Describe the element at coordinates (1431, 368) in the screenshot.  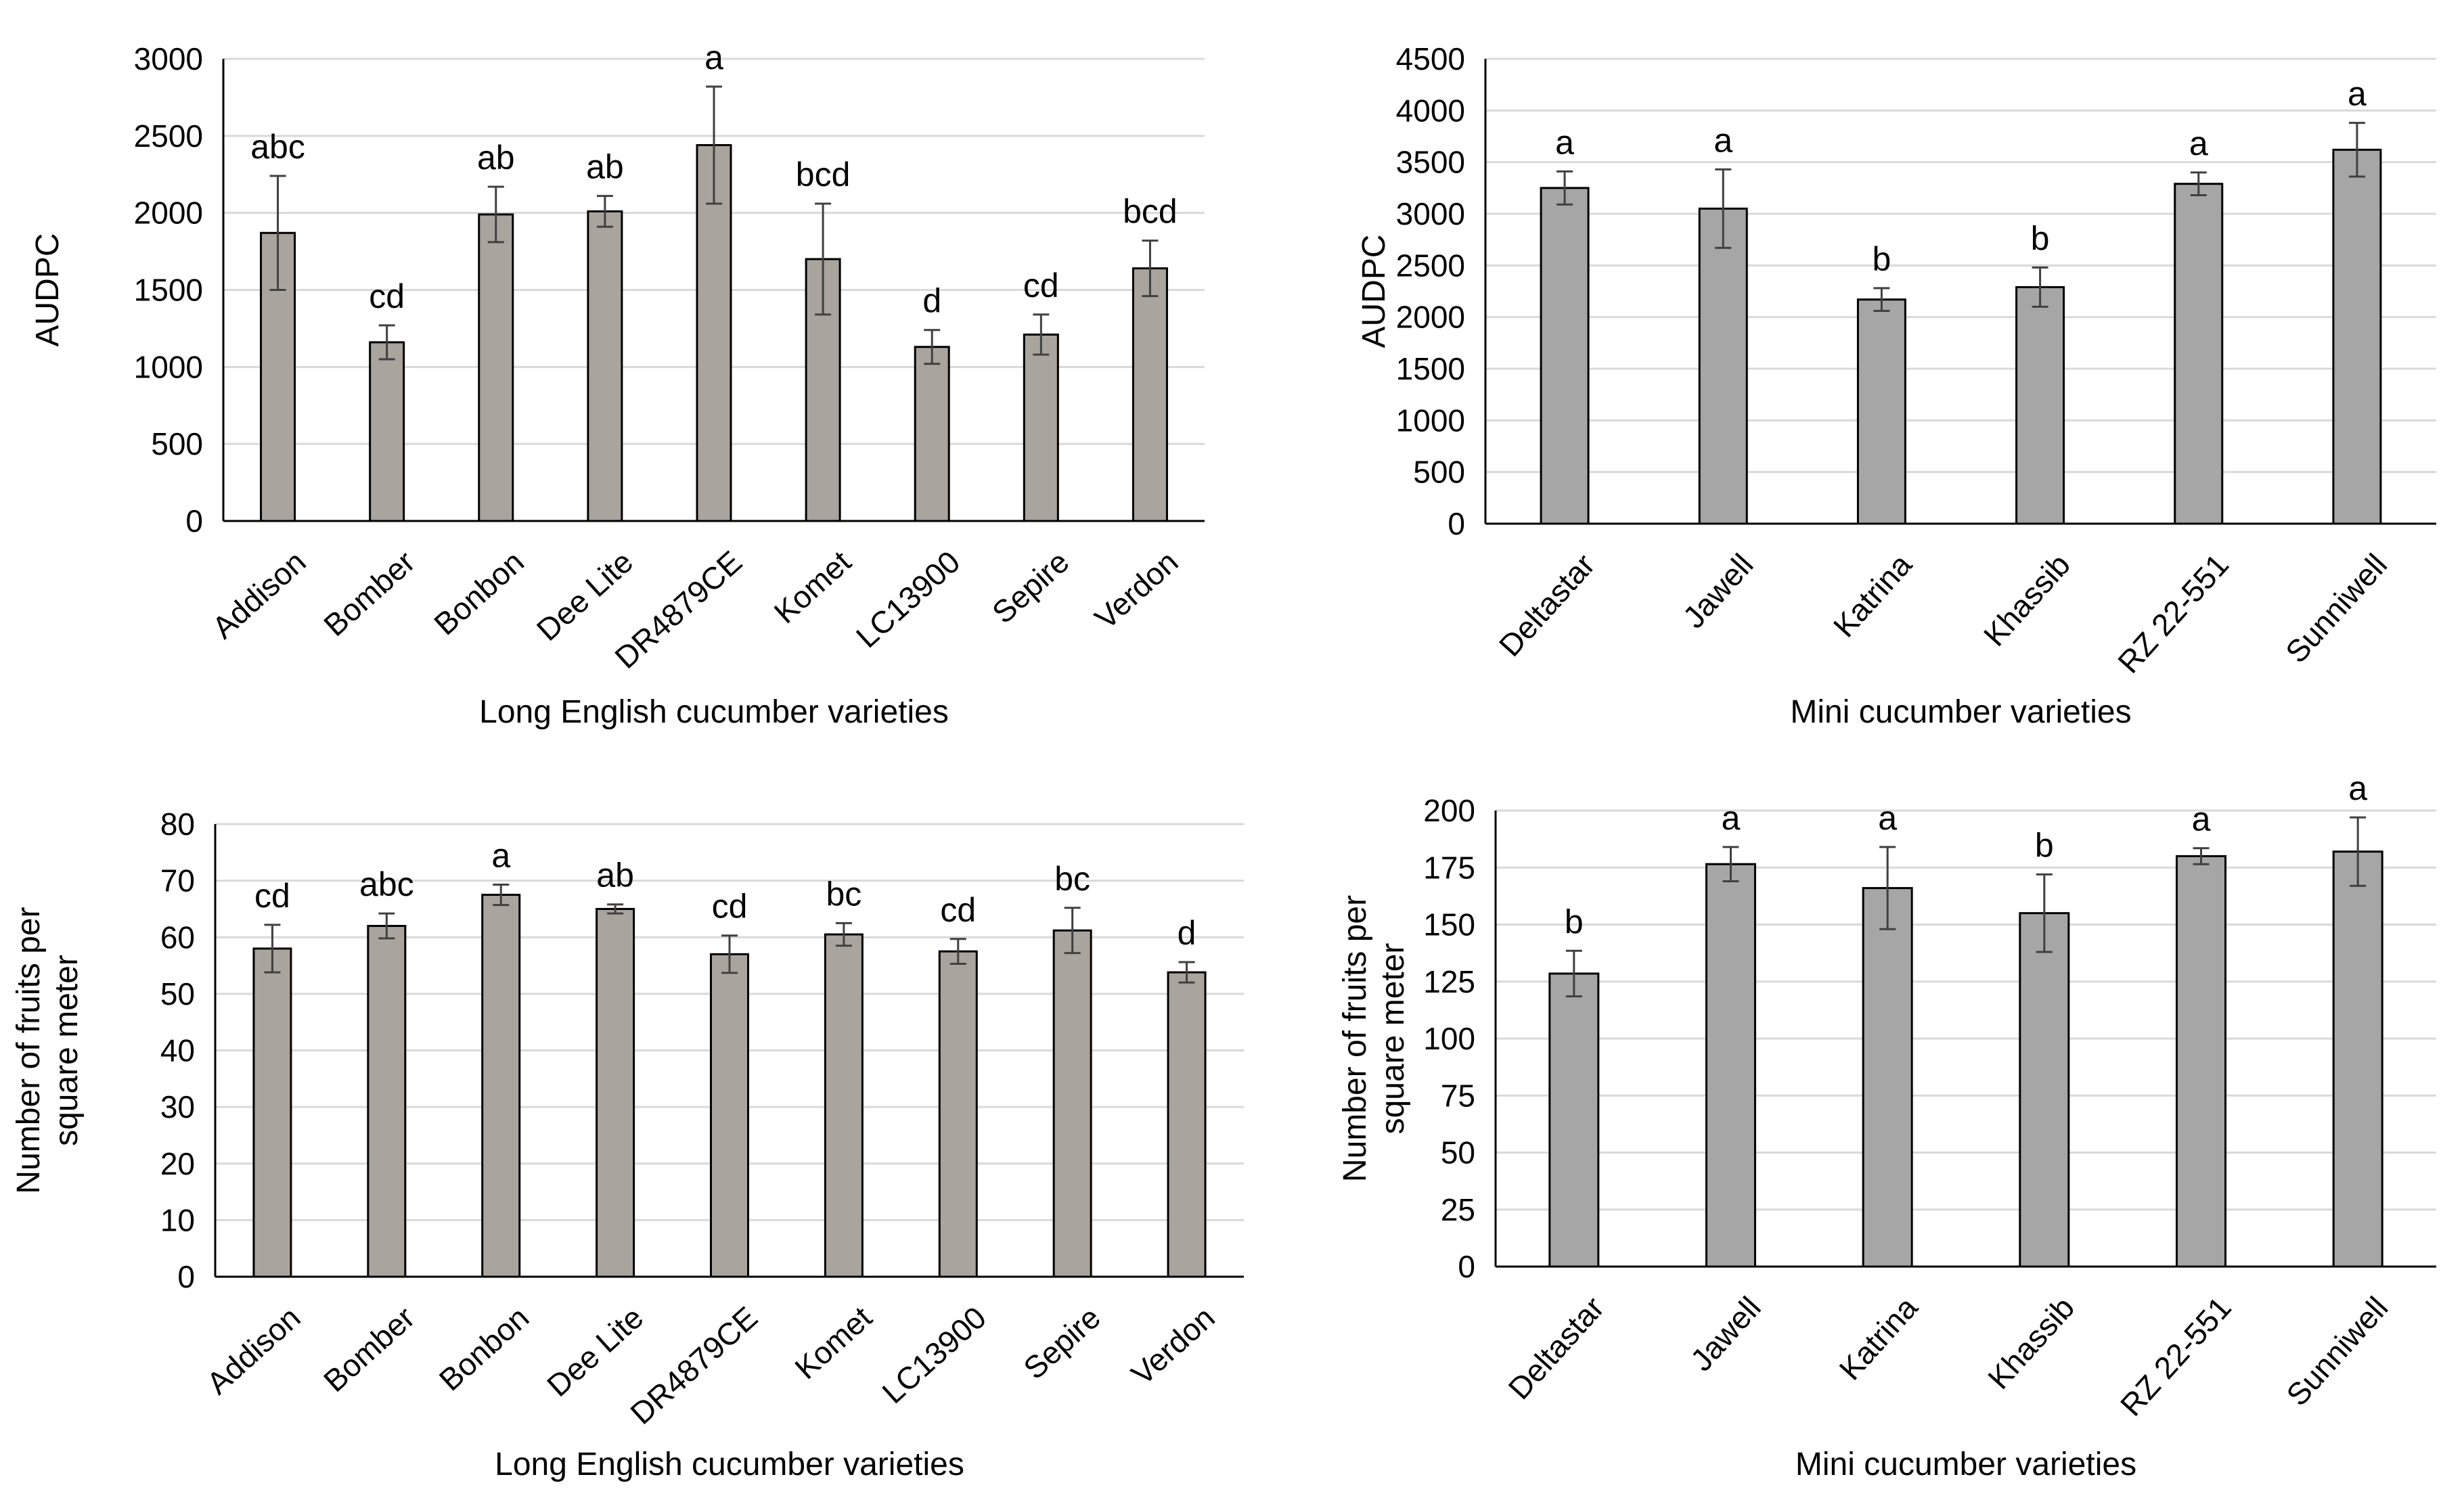
I see `y-tick-label: 1500` at that location.